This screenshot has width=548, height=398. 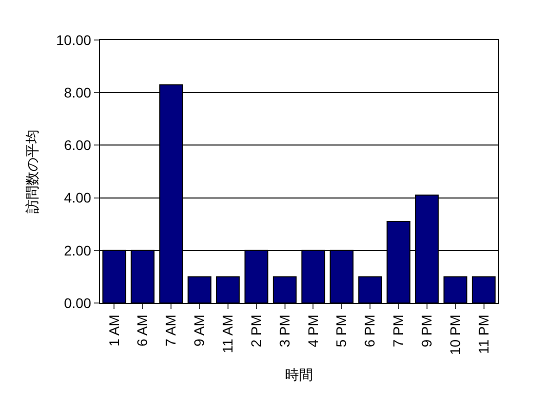 I want to click on x-tick-label: 4 PM, so click(x=312, y=331).